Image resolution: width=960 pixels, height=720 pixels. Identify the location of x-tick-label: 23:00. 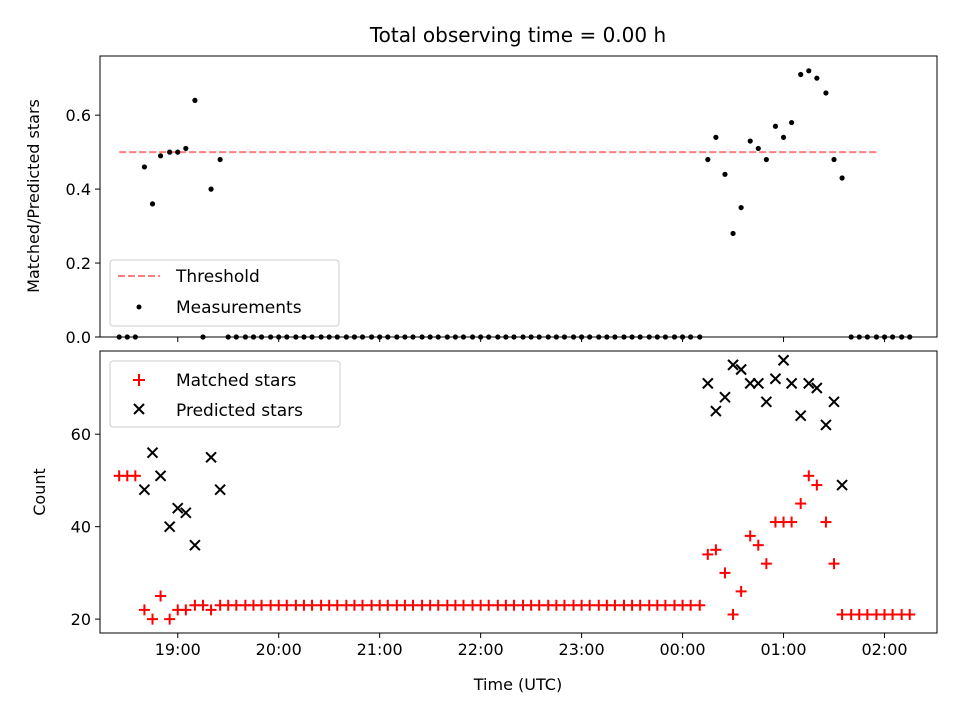
(582, 649).